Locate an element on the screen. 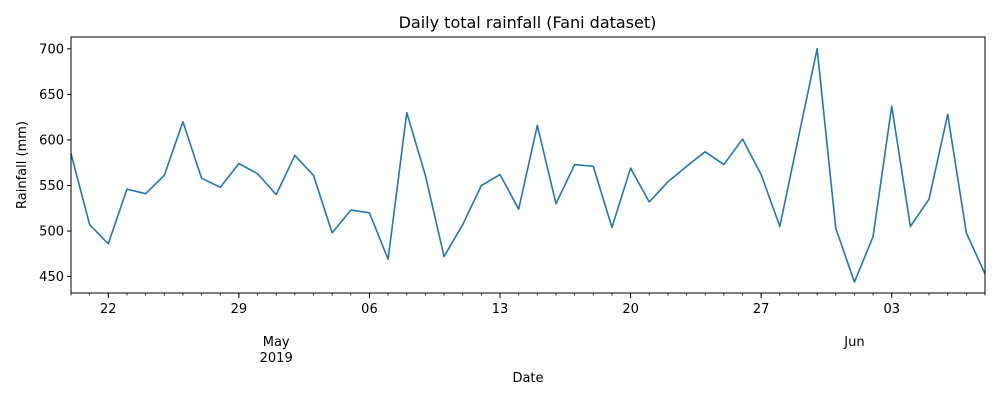 Image resolution: width=1000 pixels, height=400 pixels. x-tick-label: 20 is located at coordinates (630, 309).